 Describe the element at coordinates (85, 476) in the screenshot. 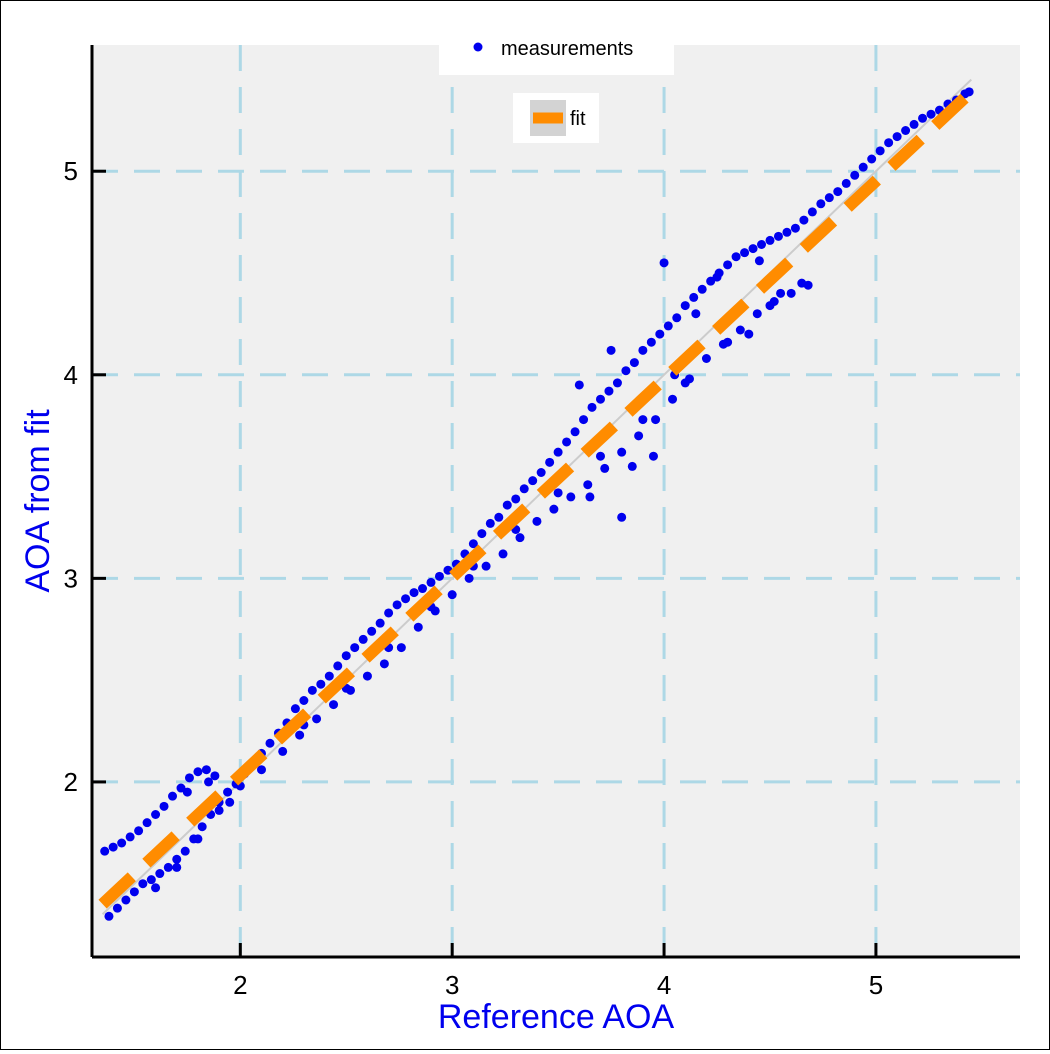

I see `y-ticks: 2 3 4 5` at that location.